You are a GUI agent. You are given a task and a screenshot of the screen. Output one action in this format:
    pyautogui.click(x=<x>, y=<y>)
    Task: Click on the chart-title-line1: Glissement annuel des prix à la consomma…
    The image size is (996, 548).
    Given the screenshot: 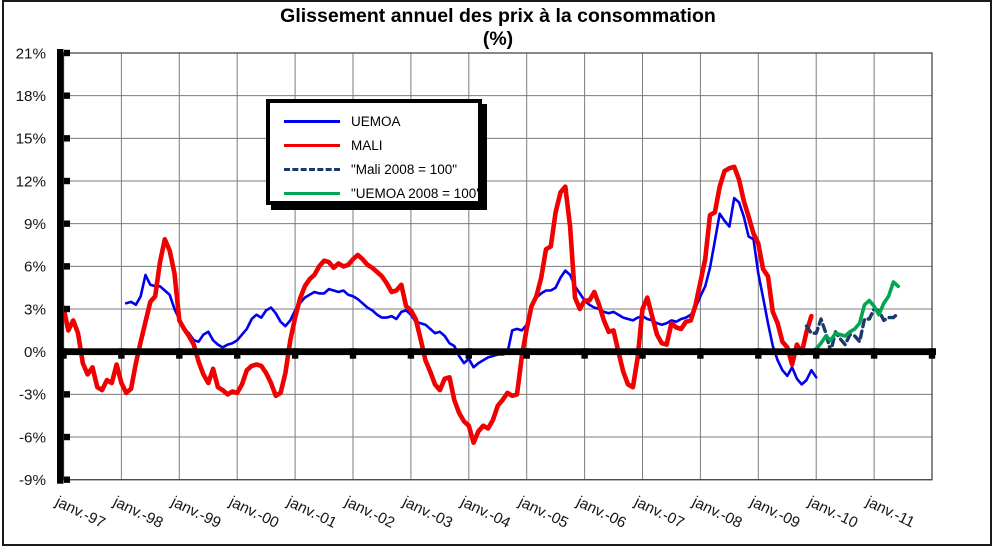 What is the action you would take?
    pyautogui.click(x=498, y=16)
    